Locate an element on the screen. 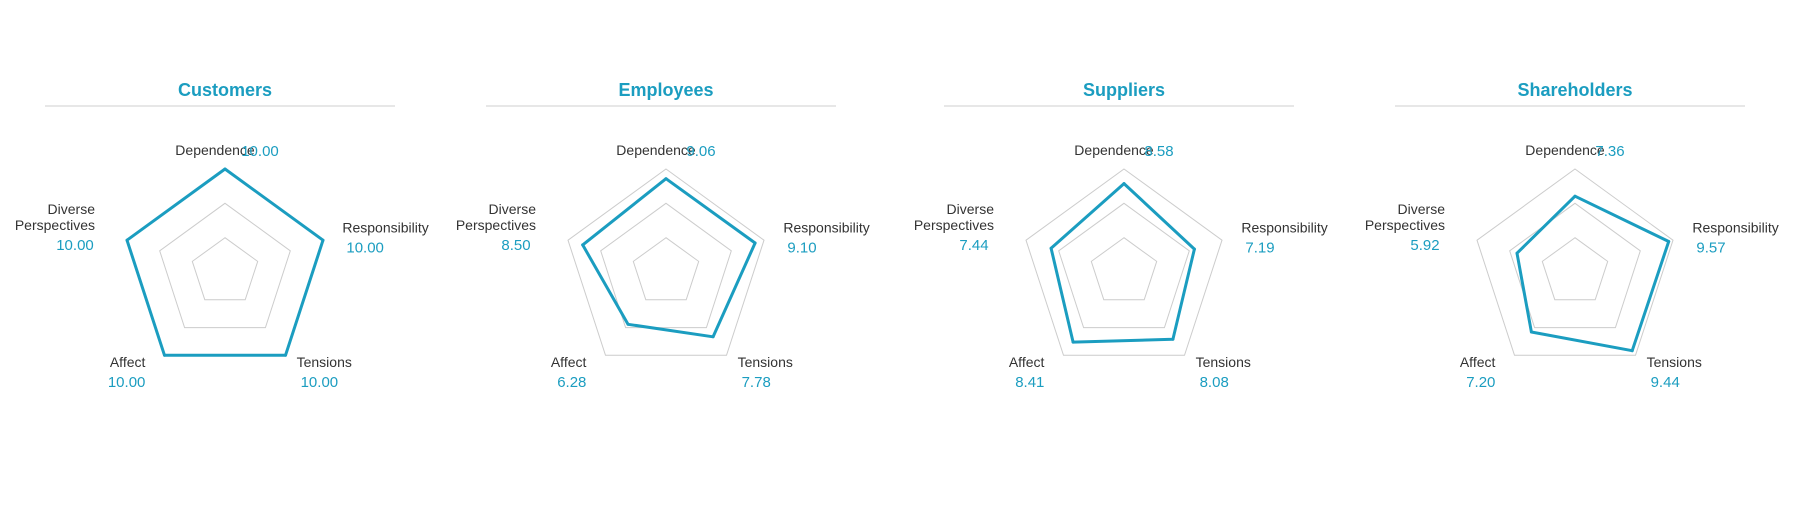  value-label: 7.78 is located at coordinates (756, 382).